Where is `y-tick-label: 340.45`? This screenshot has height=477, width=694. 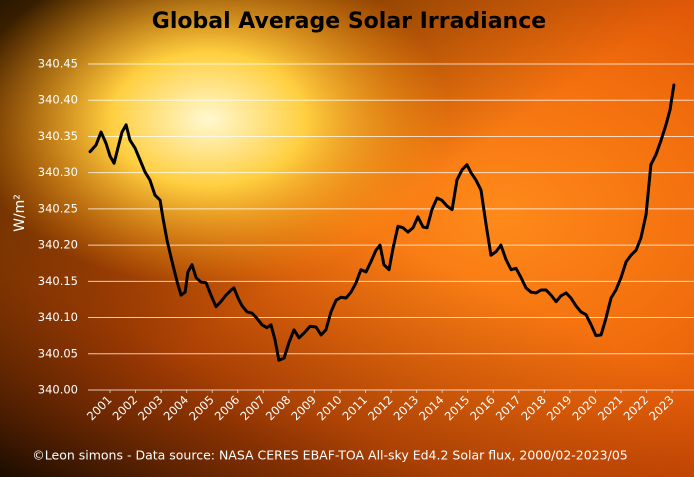 y-tick-label: 340.45 is located at coordinates (58, 64).